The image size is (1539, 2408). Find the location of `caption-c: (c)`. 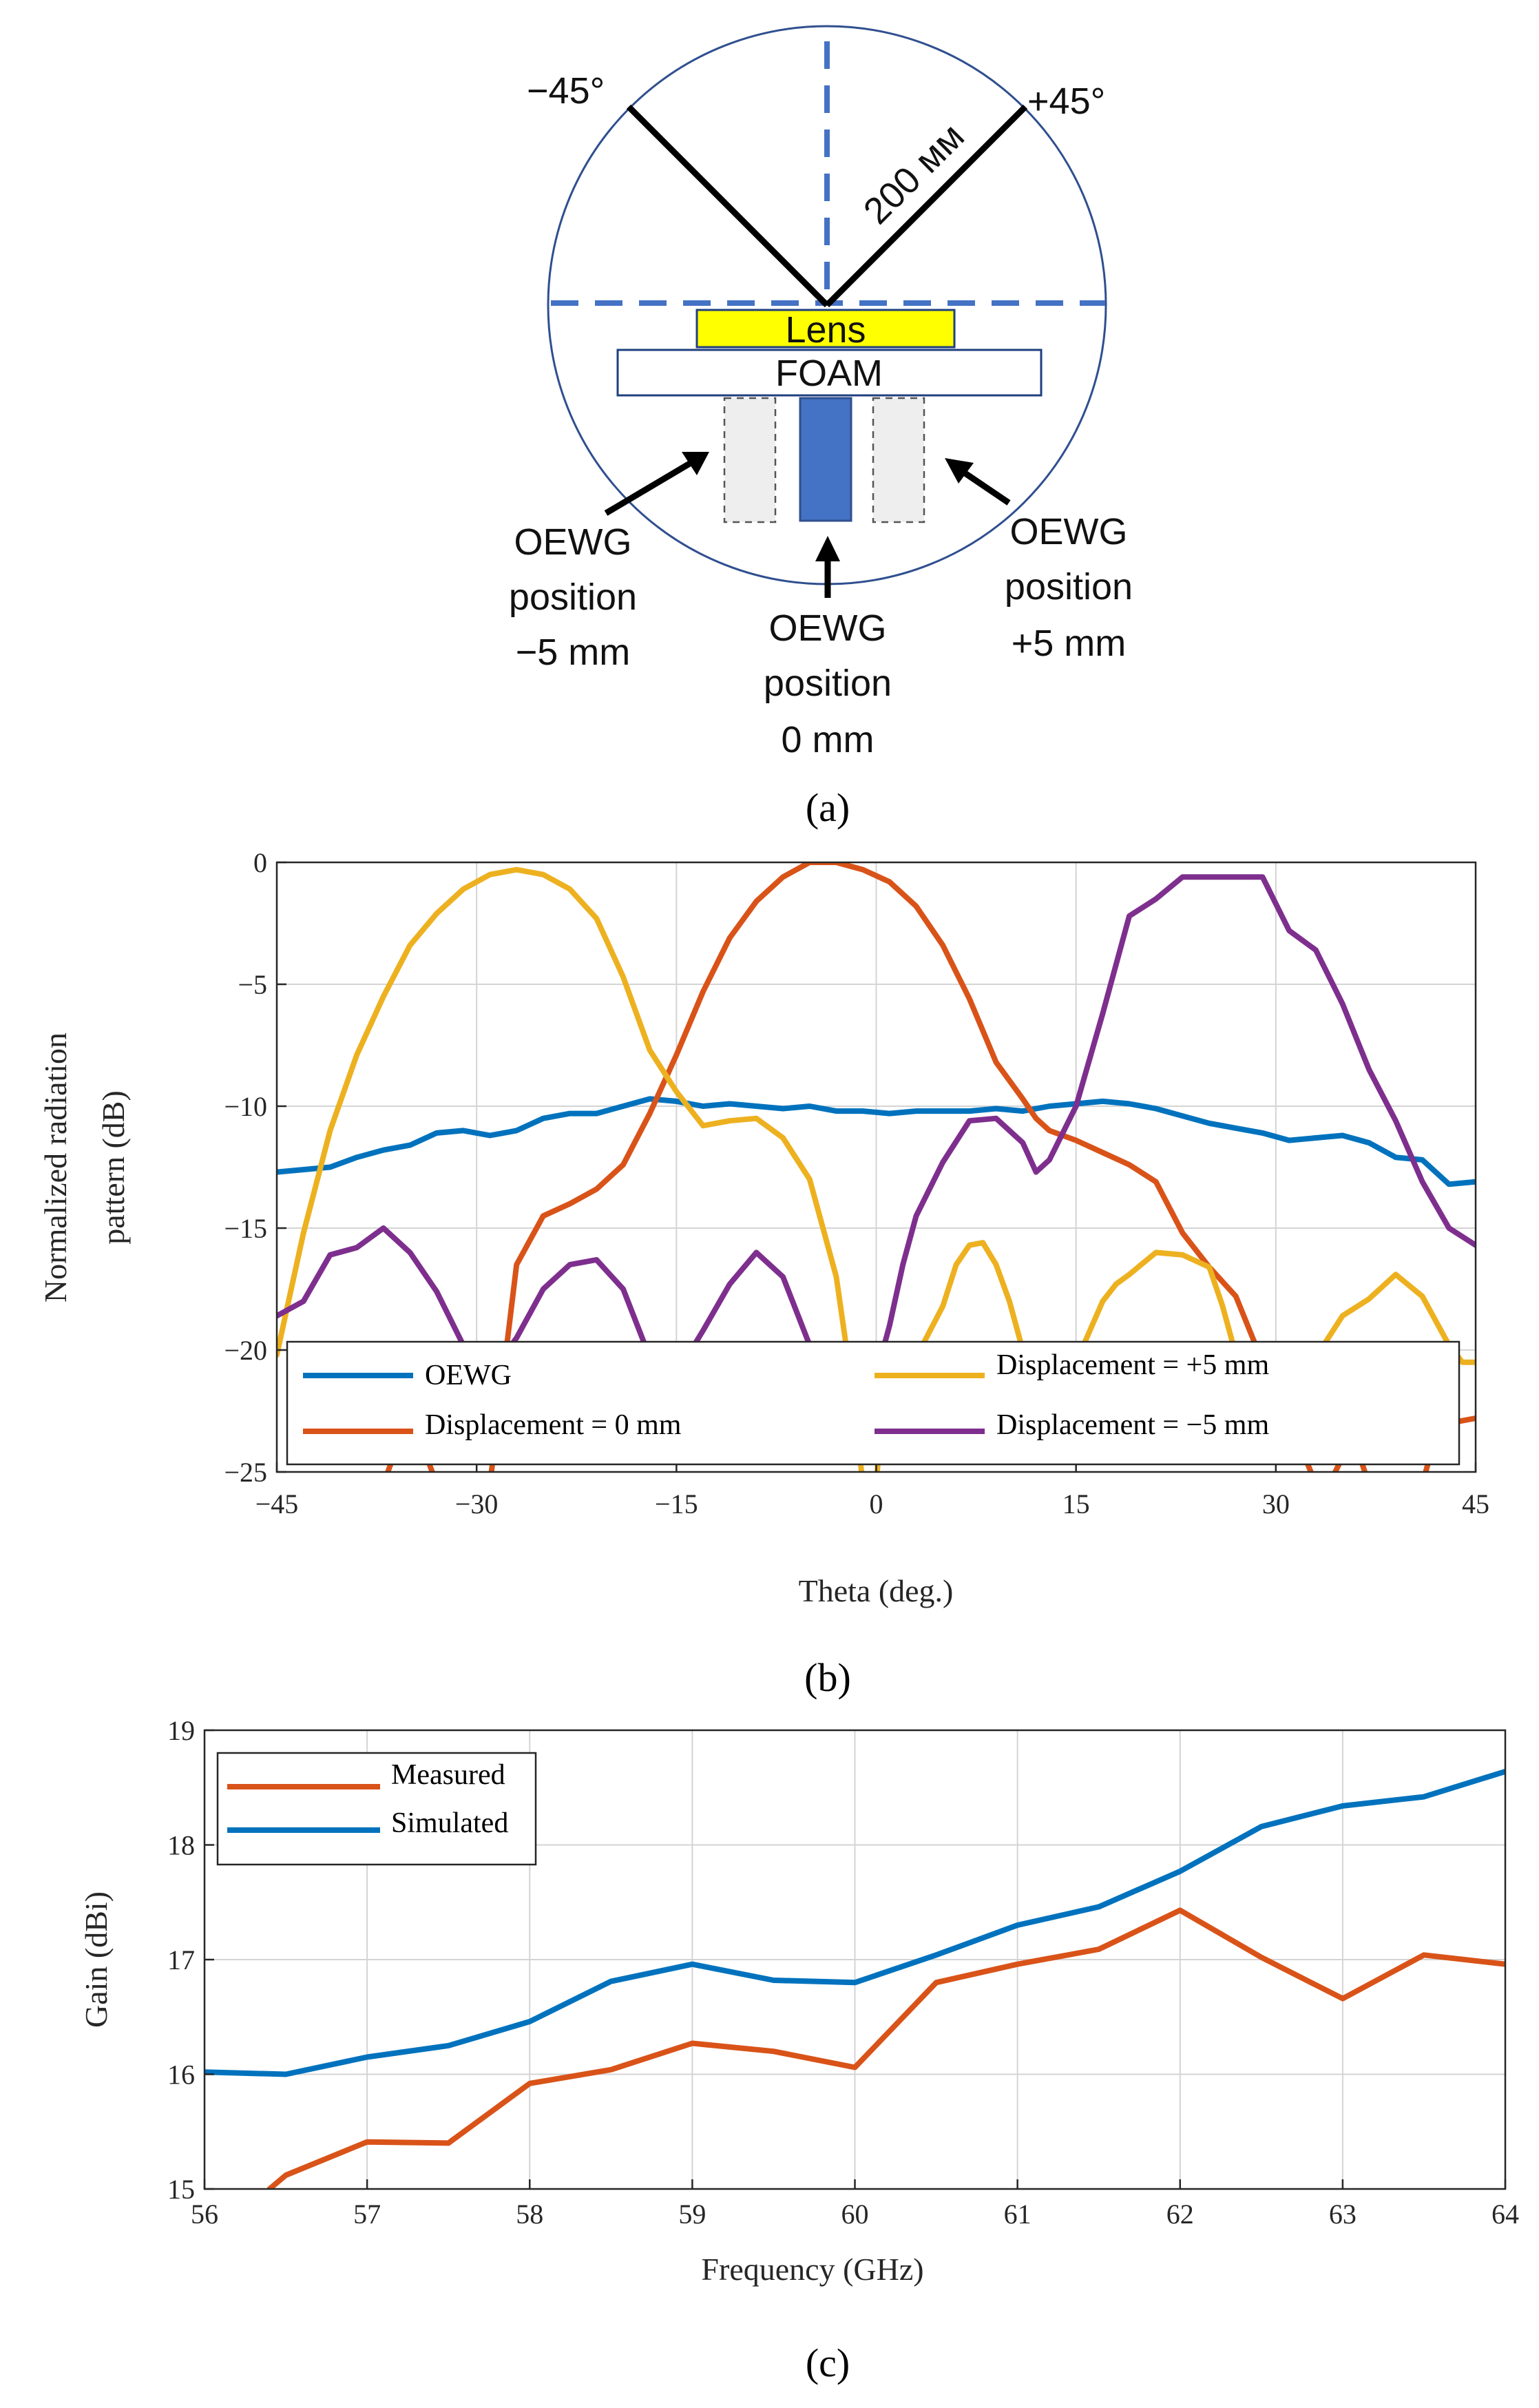

caption-c: (c) is located at coordinates (828, 2362).